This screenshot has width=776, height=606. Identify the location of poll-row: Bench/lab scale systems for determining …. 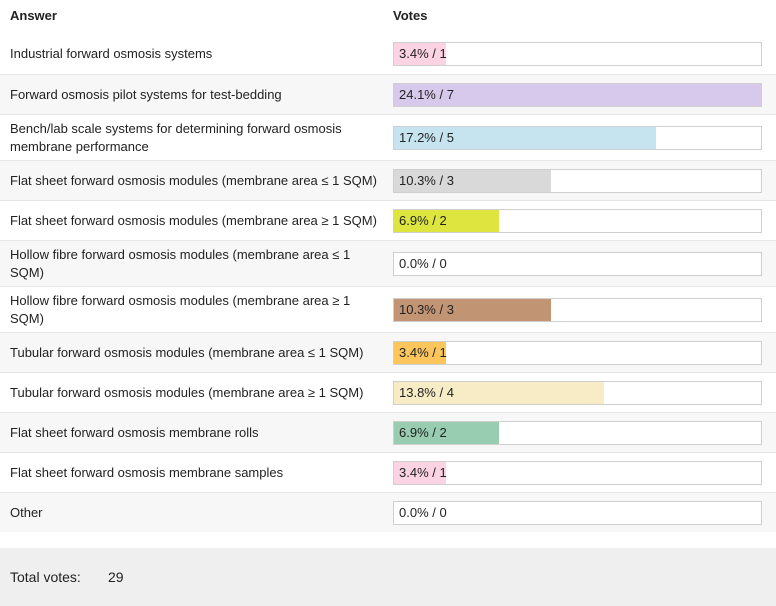
(388, 137).